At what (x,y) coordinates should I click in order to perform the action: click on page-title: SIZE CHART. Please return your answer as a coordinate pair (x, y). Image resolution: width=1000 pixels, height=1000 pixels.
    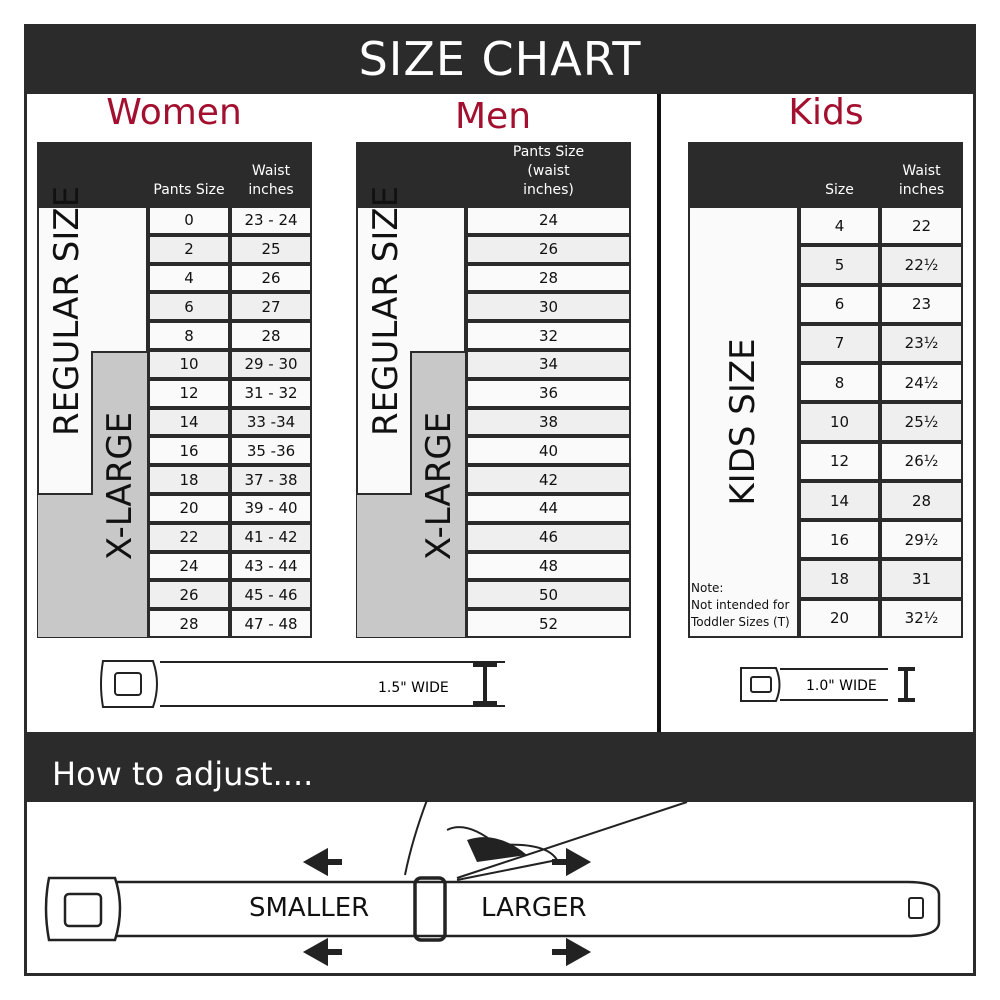
    Looking at the image, I should click on (500, 59).